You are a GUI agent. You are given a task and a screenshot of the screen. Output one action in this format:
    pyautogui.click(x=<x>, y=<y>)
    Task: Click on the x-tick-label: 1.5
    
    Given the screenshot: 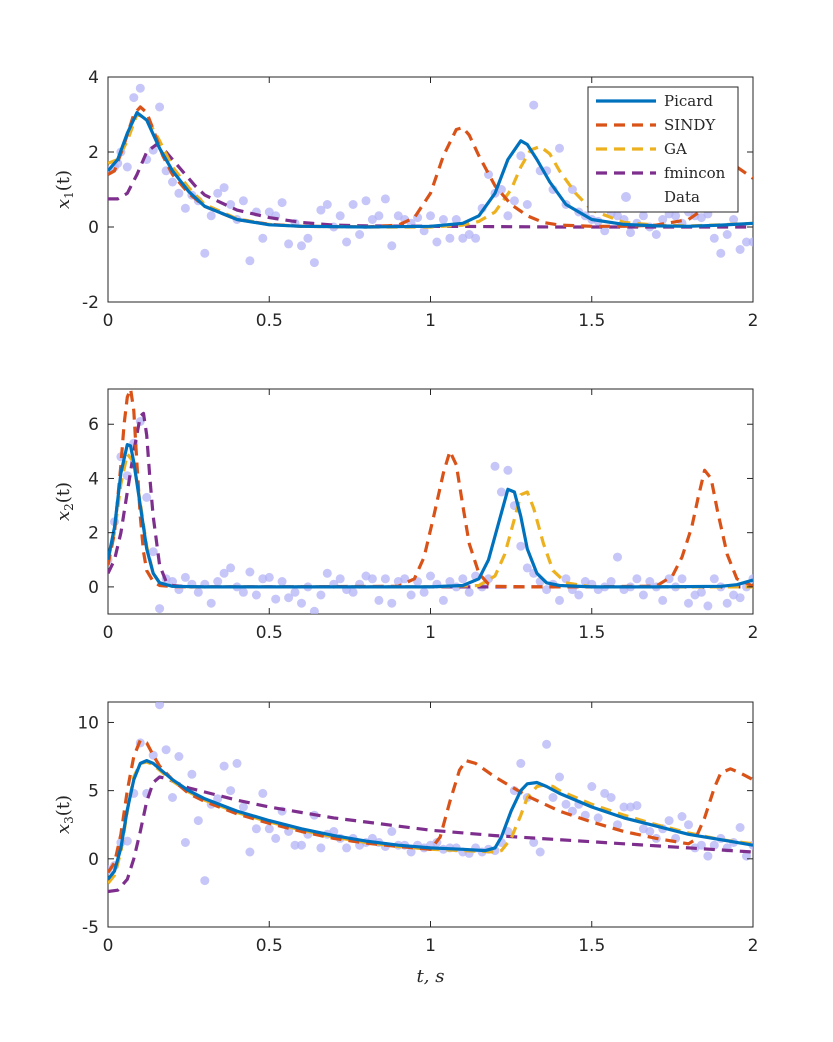 What is the action you would take?
    pyautogui.click(x=591, y=946)
    